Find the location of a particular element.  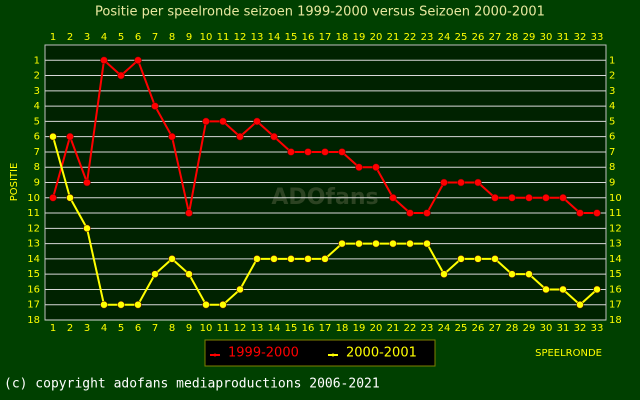

y-tick-label-right: 15 is located at coordinates (615, 274).